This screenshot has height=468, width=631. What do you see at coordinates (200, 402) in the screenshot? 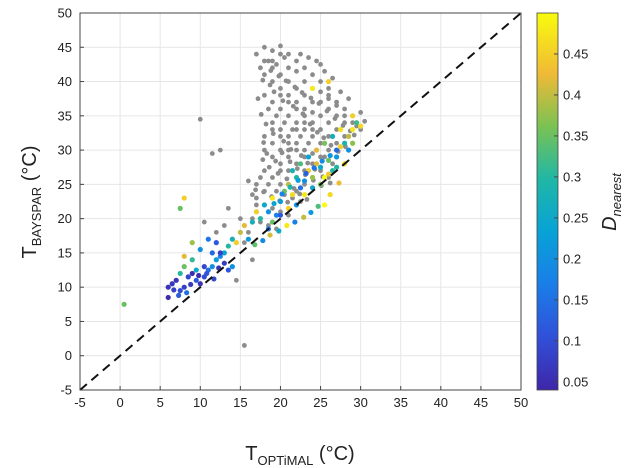
I see `x-tick-label: 10` at bounding box center [200, 402].